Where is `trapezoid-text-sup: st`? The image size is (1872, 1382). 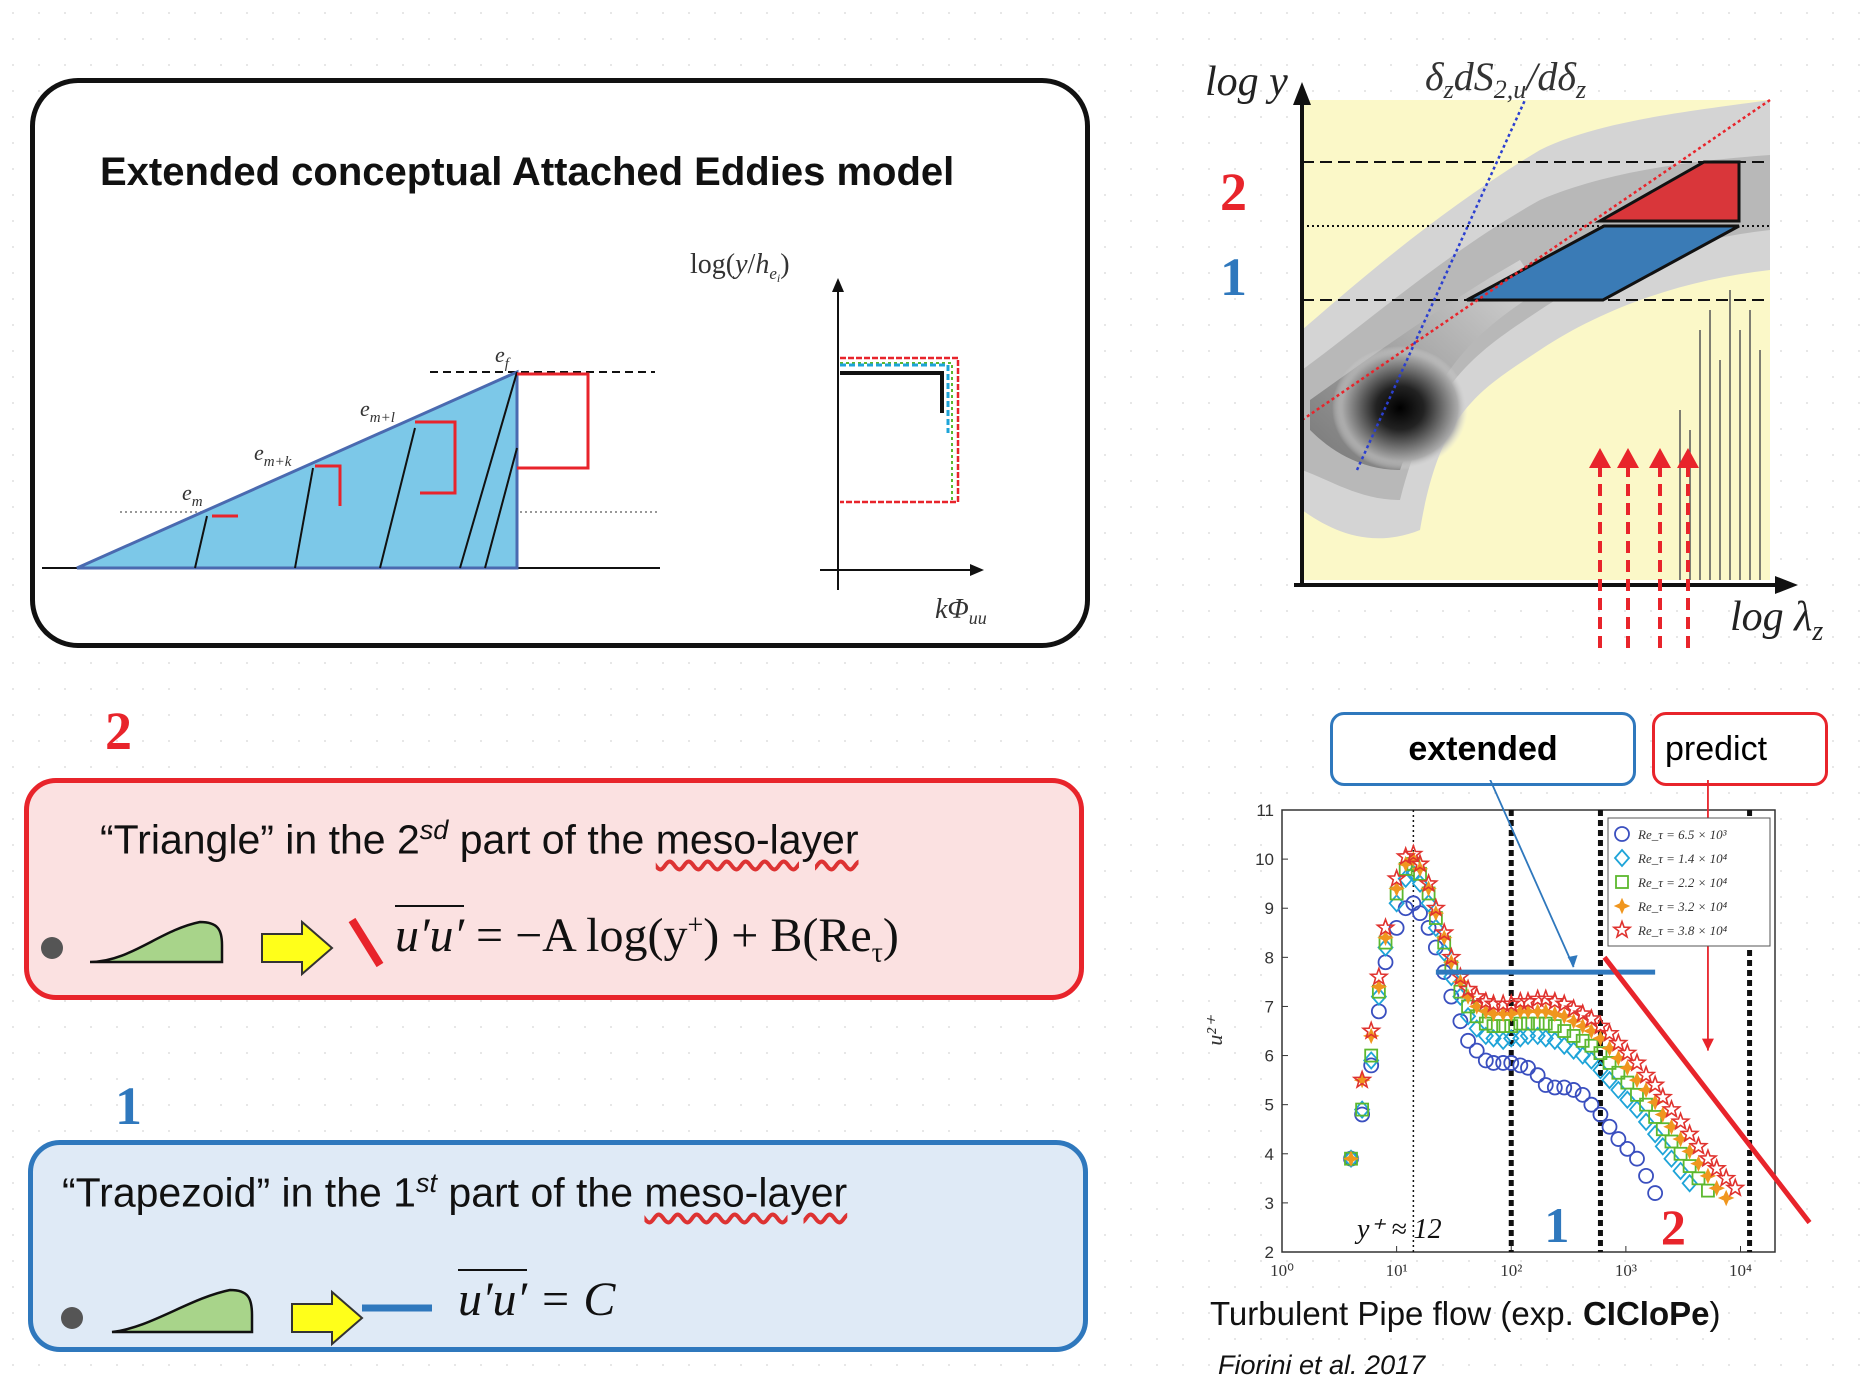
trapezoid-text-sup: st is located at coordinates (427, 1183).